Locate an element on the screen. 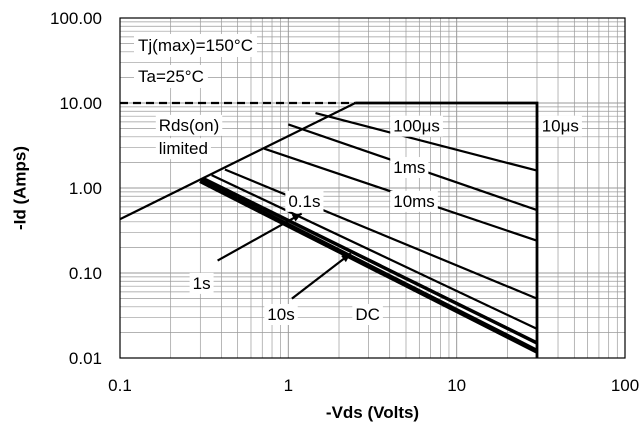 The image size is (641, 432). series-0-1s is located at coordinates (381, 234).